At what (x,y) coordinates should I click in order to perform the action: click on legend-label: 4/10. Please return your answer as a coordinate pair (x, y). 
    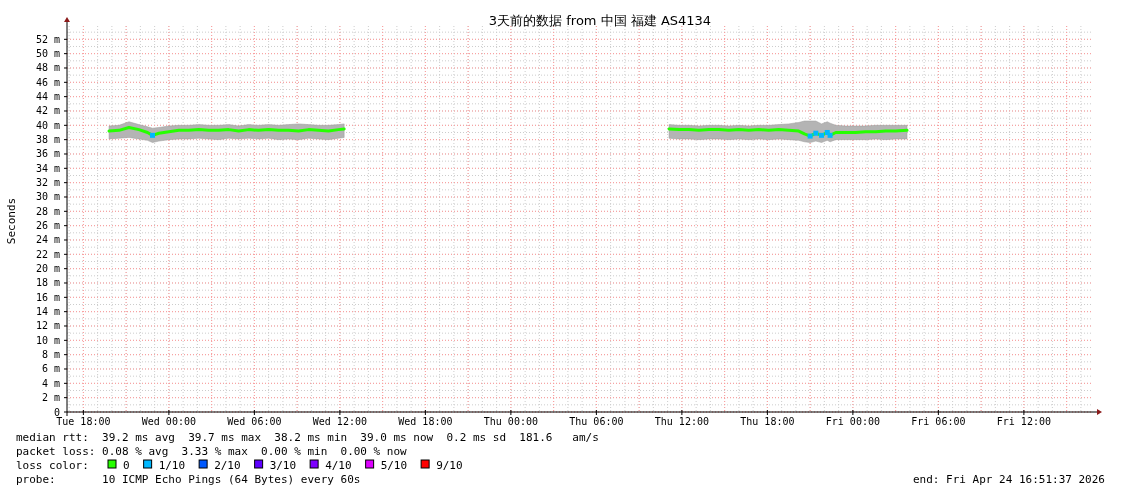
    Looking at the image, I should click on (338, 465).